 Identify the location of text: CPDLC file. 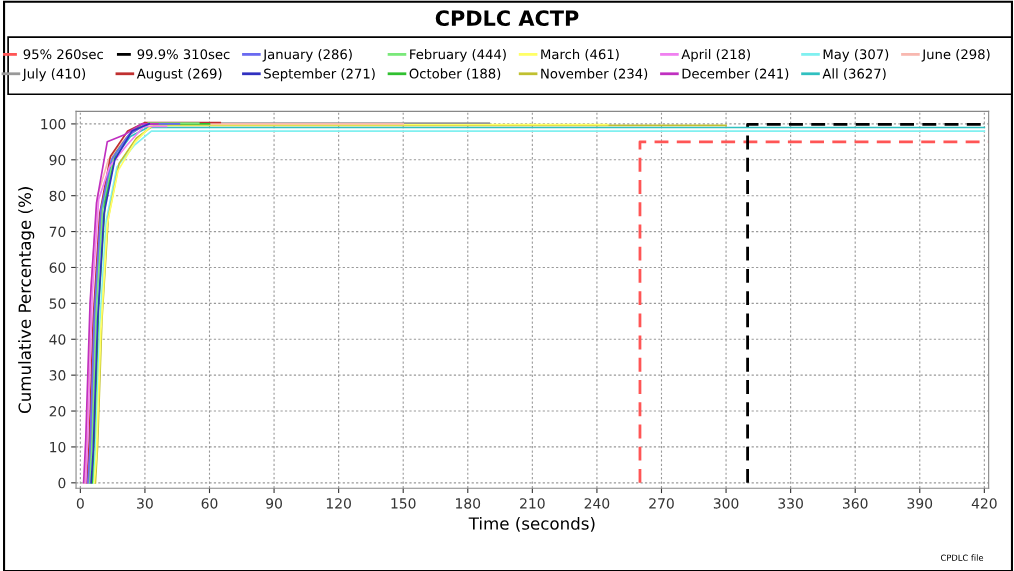
(962, 557).